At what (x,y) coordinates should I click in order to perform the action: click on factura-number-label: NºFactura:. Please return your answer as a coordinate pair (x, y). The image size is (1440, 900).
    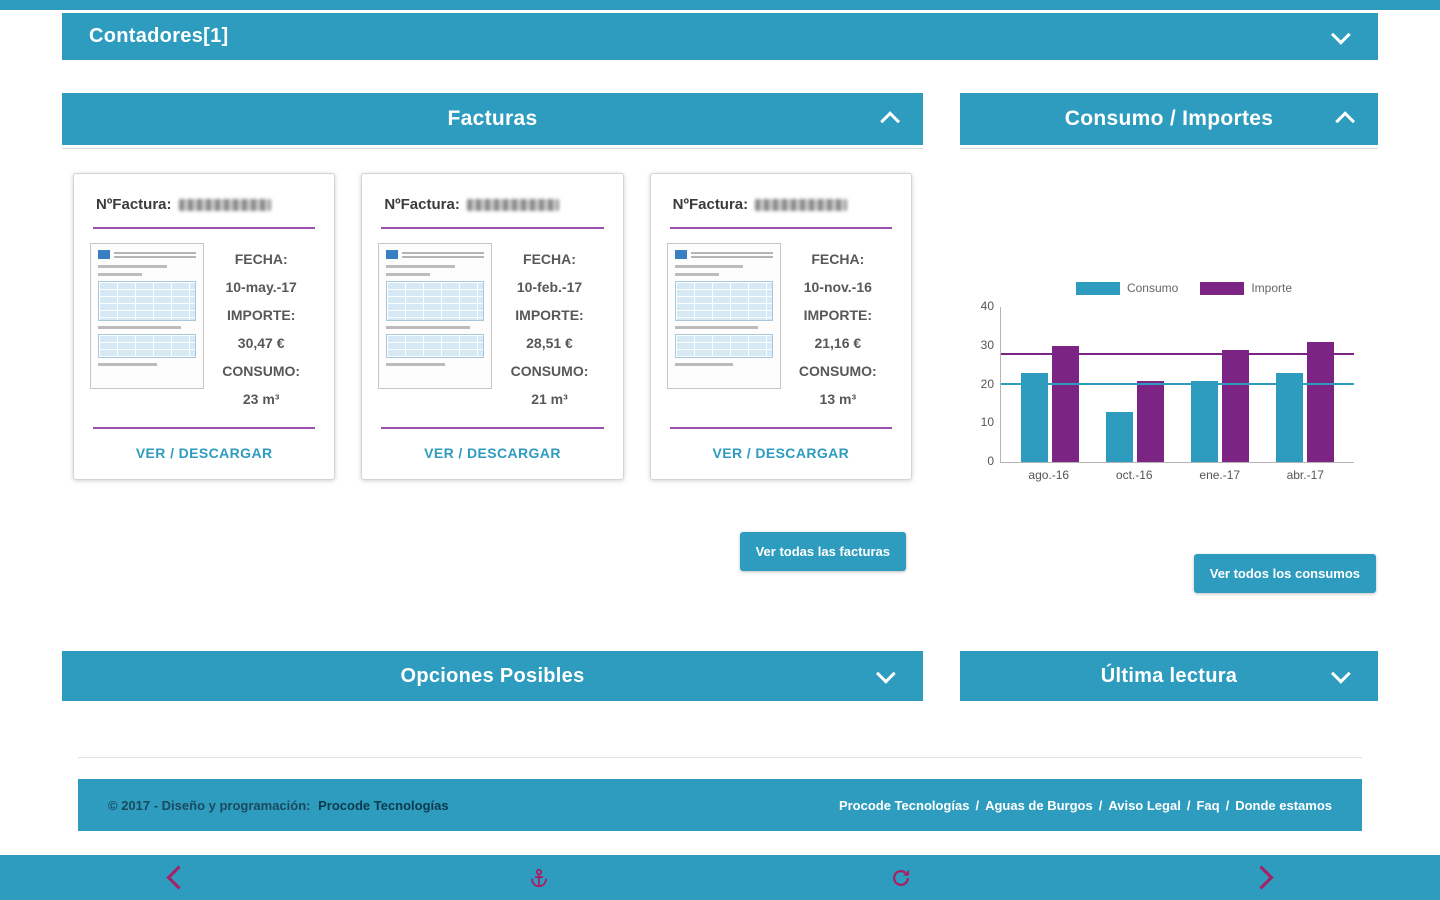
    Looking at the image, I should click on (134, 204).